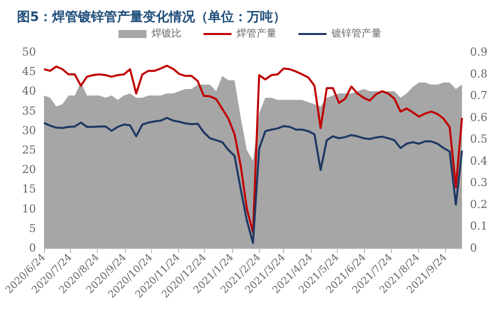  What do you see at coordinates (256, 34) in the screenshot?
I see `legend-label: 焊管产量` at bounding box center [256, 34].